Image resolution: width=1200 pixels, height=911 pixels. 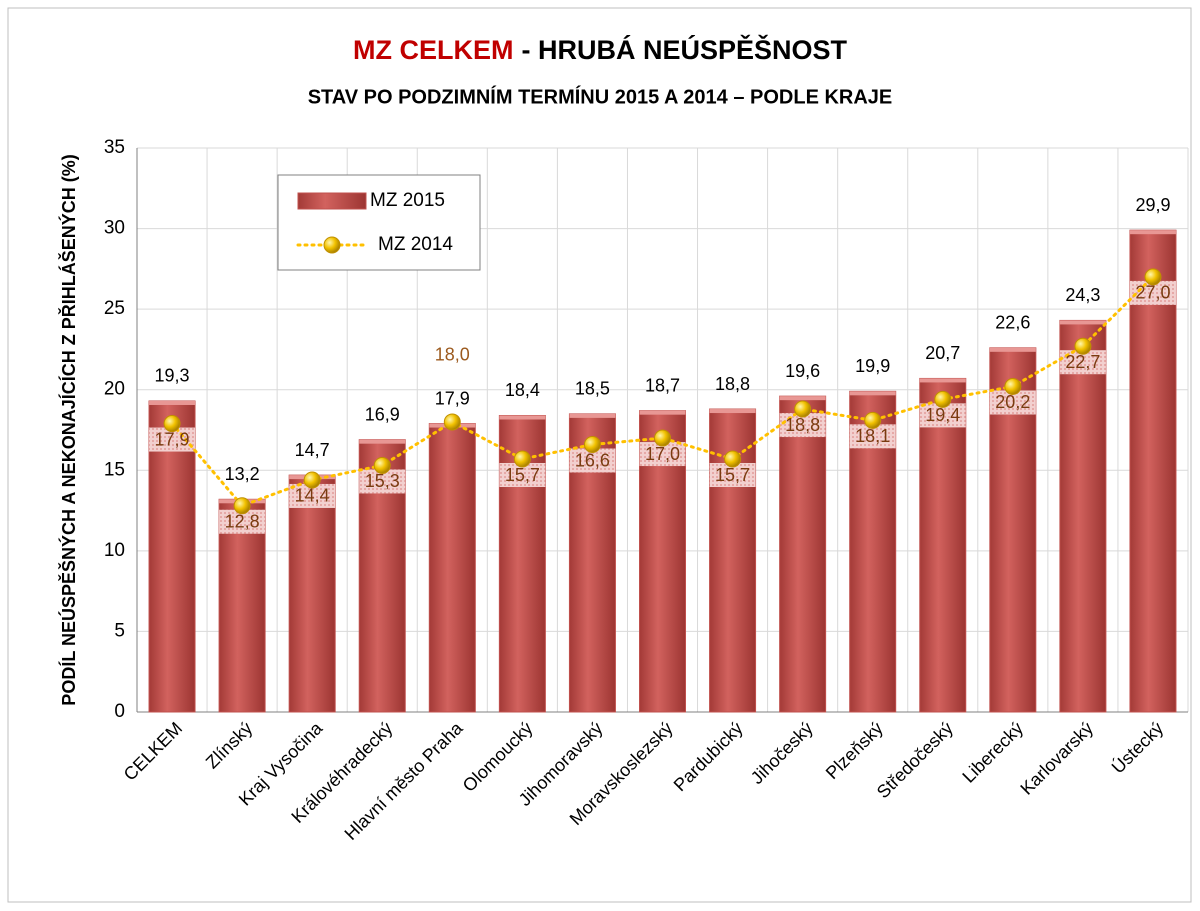 I want to click on line-value-label: 17,0, so click(x=662, y=454).